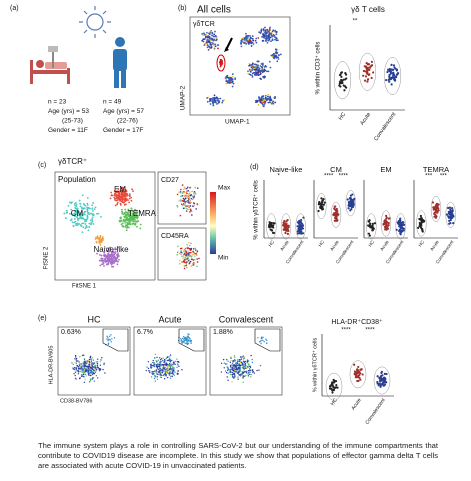 The image size is (471, 481). Describe the element at coordinates (421, 243) in the screenshot. I see `x-tick-label: HC` at that location.